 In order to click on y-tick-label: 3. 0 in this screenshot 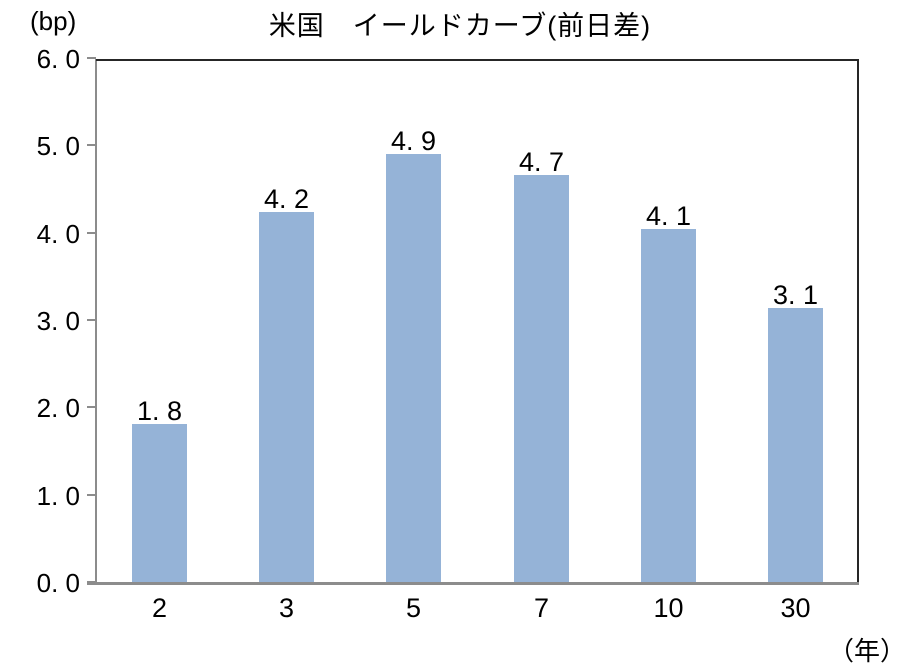, I will do `click(58, 321)`.